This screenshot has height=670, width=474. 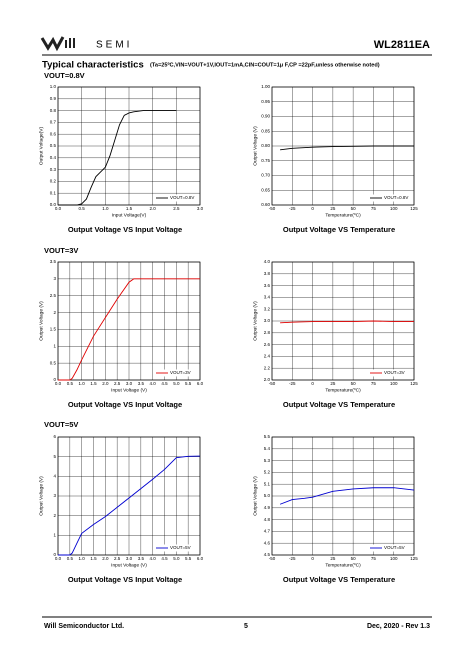 What do you see at coordinates (267, 448) in the screenshot?
I see `y-tick-label: 5.4` at bounding box center [267, 448].